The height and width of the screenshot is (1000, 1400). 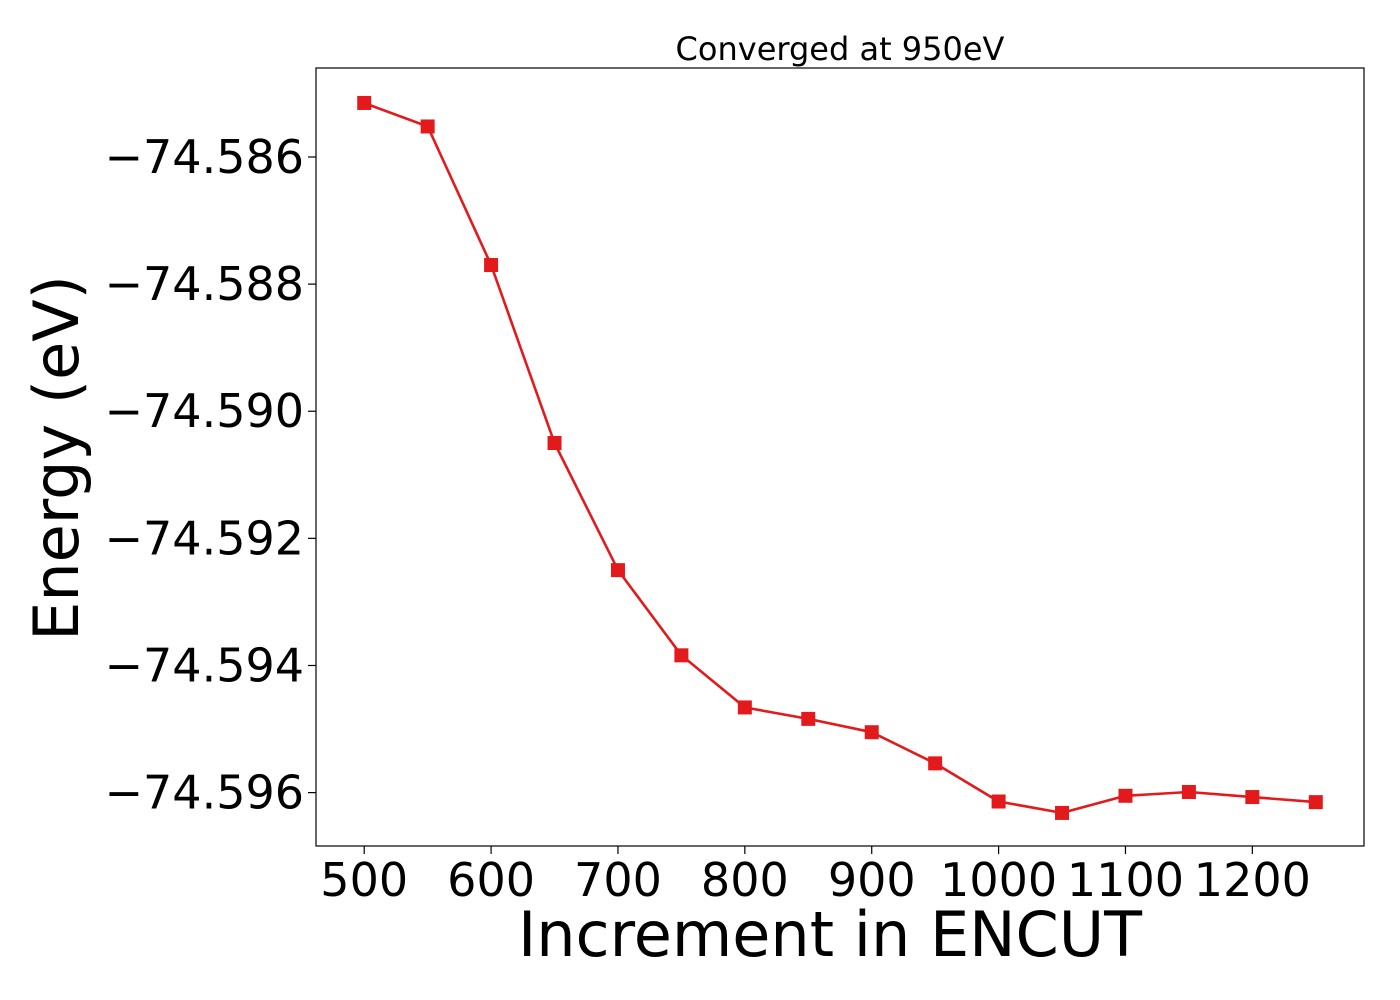 What do you see at coordinates (618, 880) in the screenshot?
I see `x-tick-label: 700` at bounding box center [618, 880].